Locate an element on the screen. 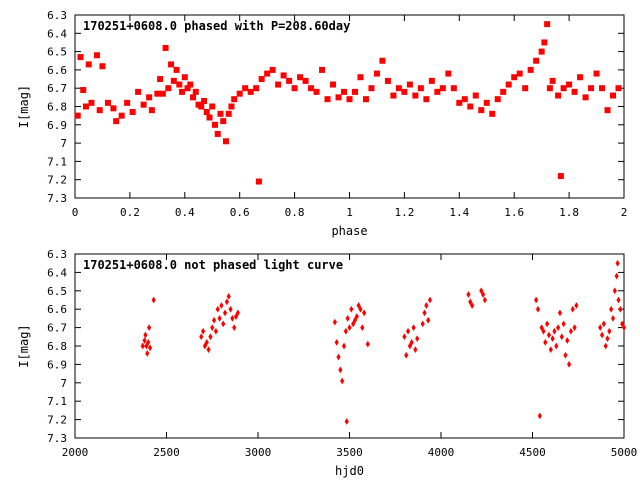 This screenshot has height=480, width=640. phased-y-tick-label: 6.7 is located at coordinates (57, 88).